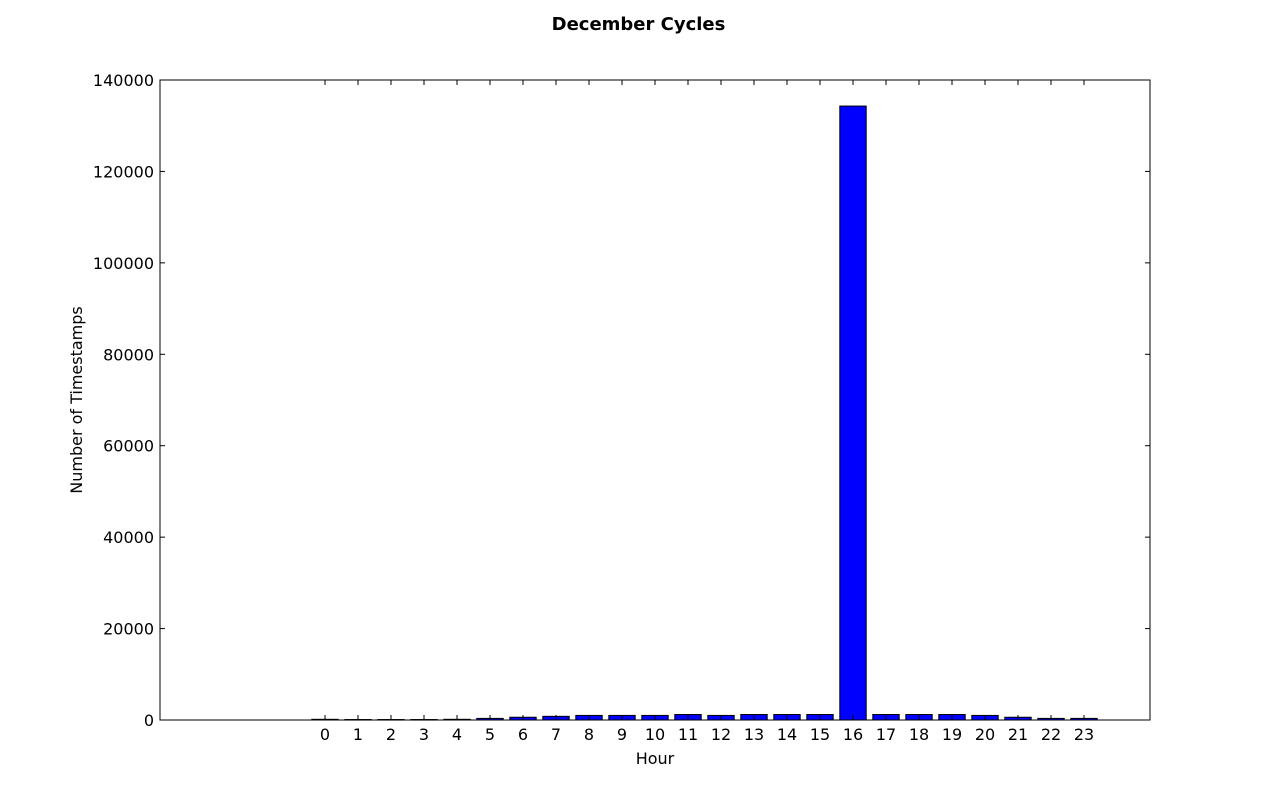  Describe the element at coordinates (622, 734) in the screenshot. I see `x-tick-label: 9` at that location.